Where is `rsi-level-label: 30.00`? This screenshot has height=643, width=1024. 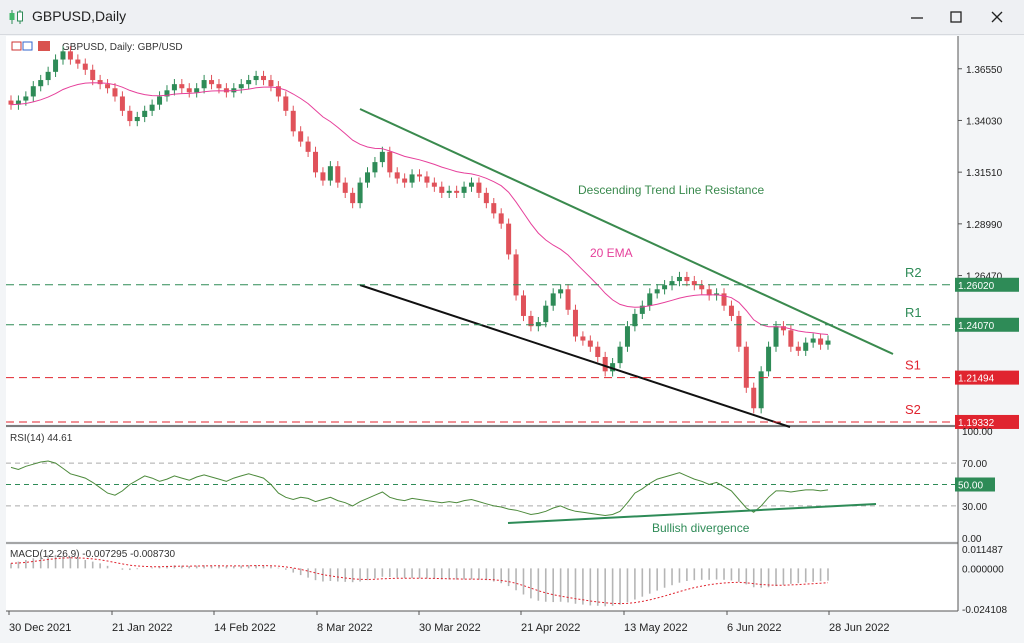
rsi-level-label: 30.00 is located at coordinates (974, 507).